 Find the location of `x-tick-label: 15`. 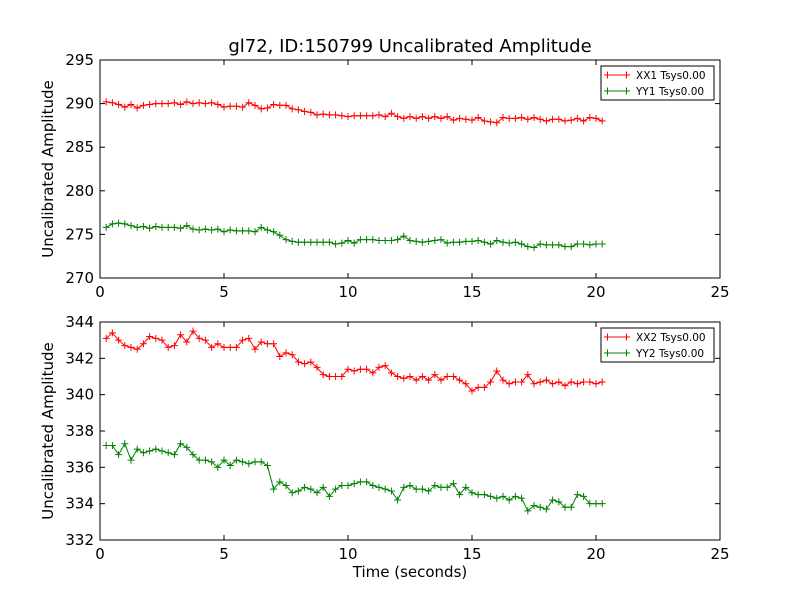

x-tick-label: 15 is located at coordinates (471, 554).